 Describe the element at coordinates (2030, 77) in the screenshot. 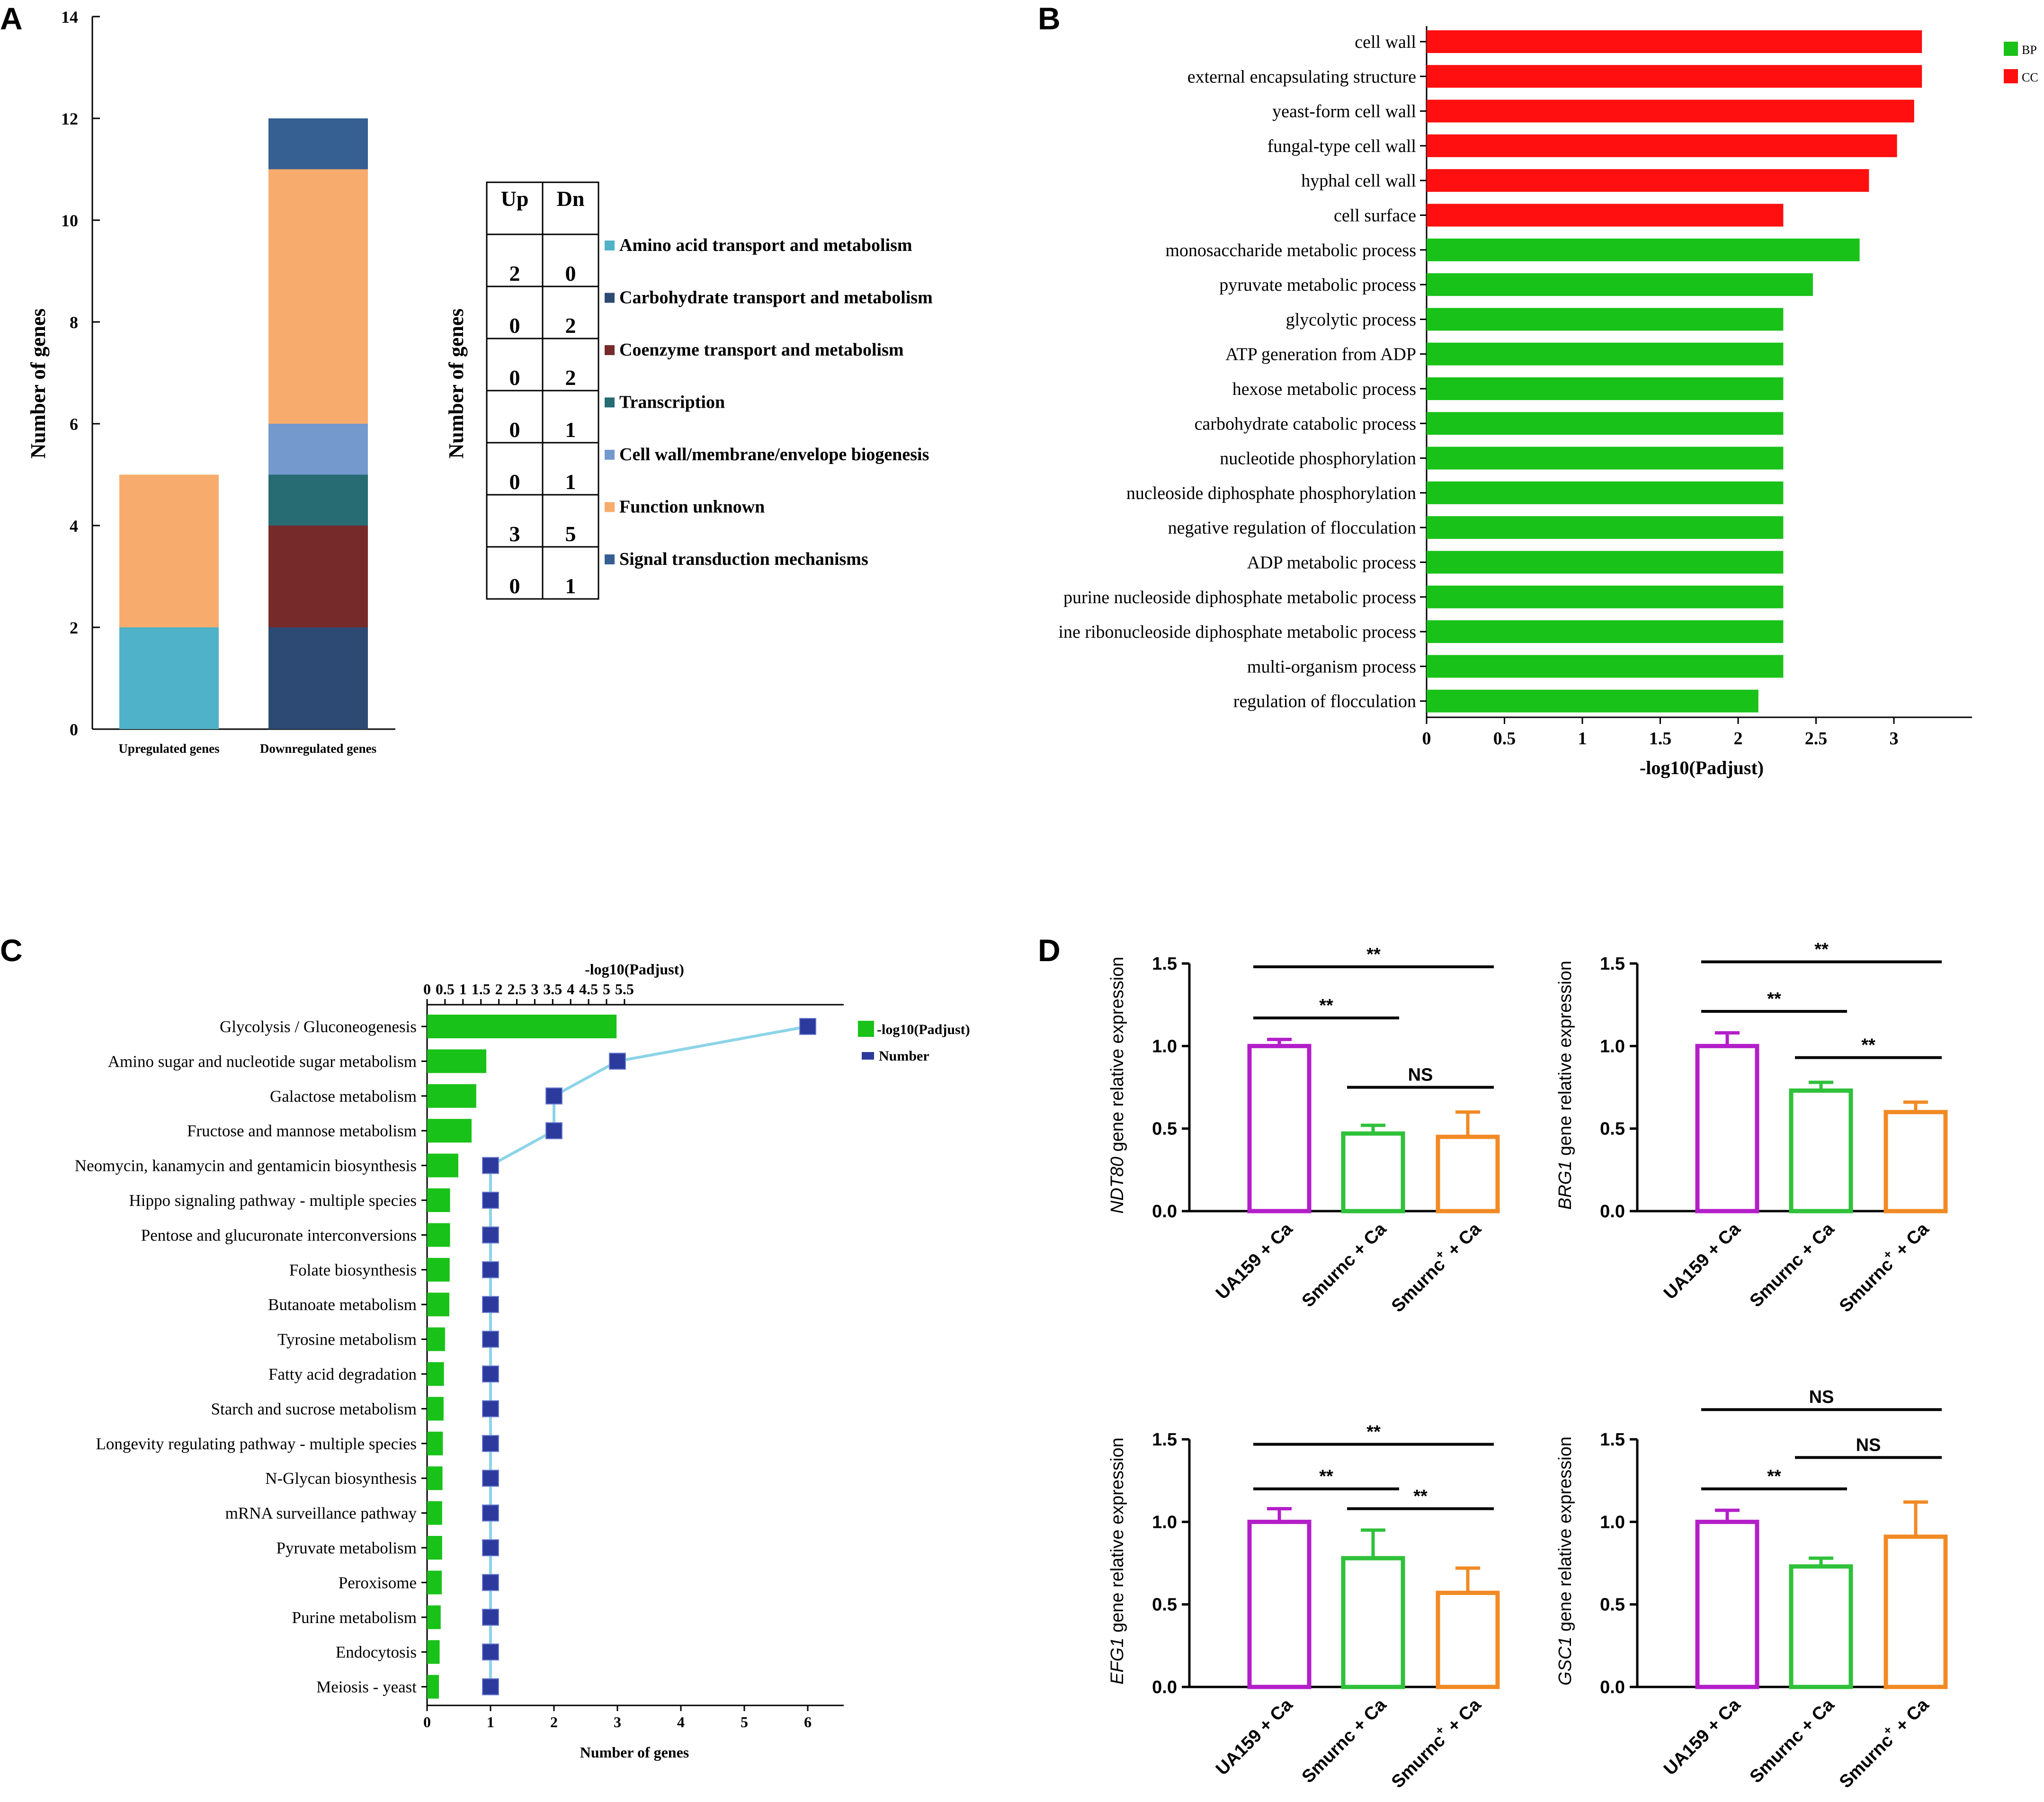

I see `legend-cc-label: CC` at that location.